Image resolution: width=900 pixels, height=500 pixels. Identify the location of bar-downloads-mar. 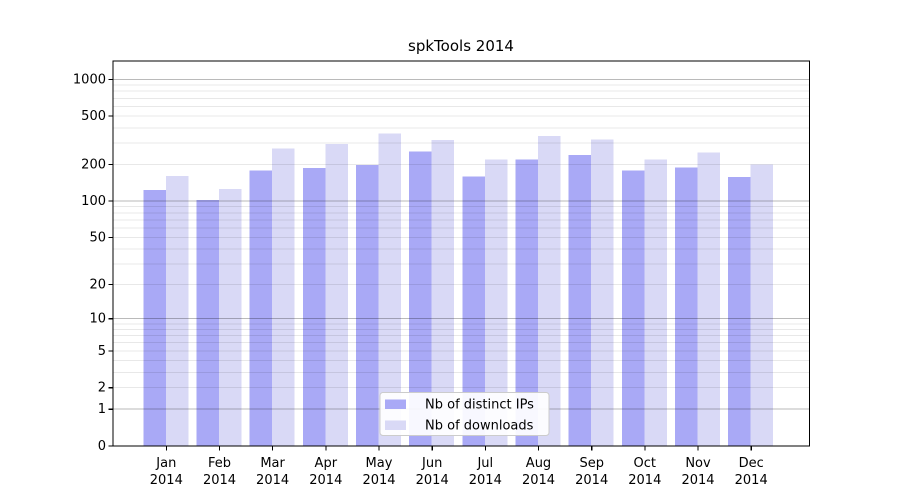
(283, 297).